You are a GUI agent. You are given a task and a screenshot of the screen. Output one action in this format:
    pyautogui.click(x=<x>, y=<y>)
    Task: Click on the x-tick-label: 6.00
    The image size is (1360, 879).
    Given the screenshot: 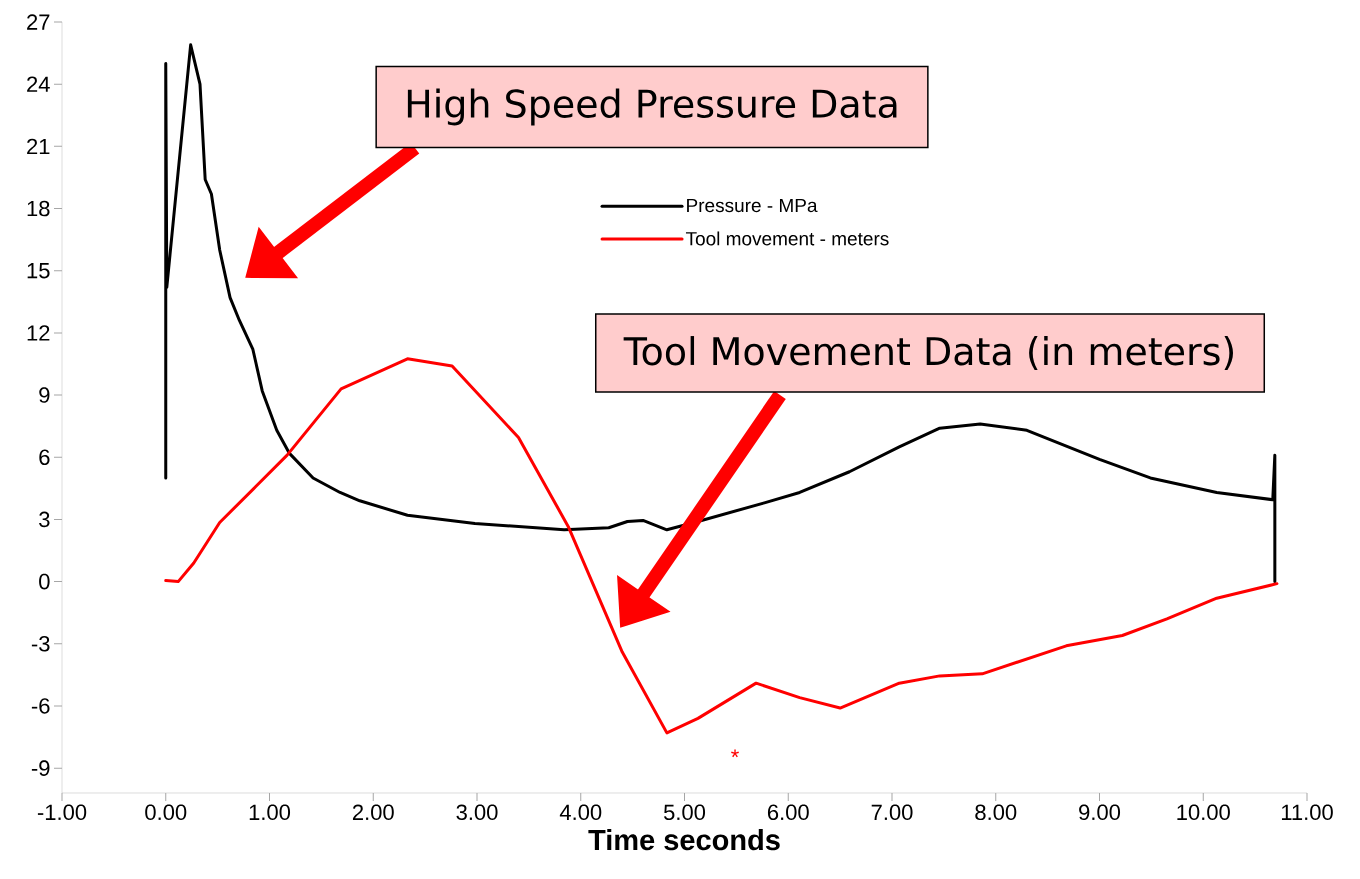 What is the action you would take?
    pyautogui.click(x=788, y=812)
    